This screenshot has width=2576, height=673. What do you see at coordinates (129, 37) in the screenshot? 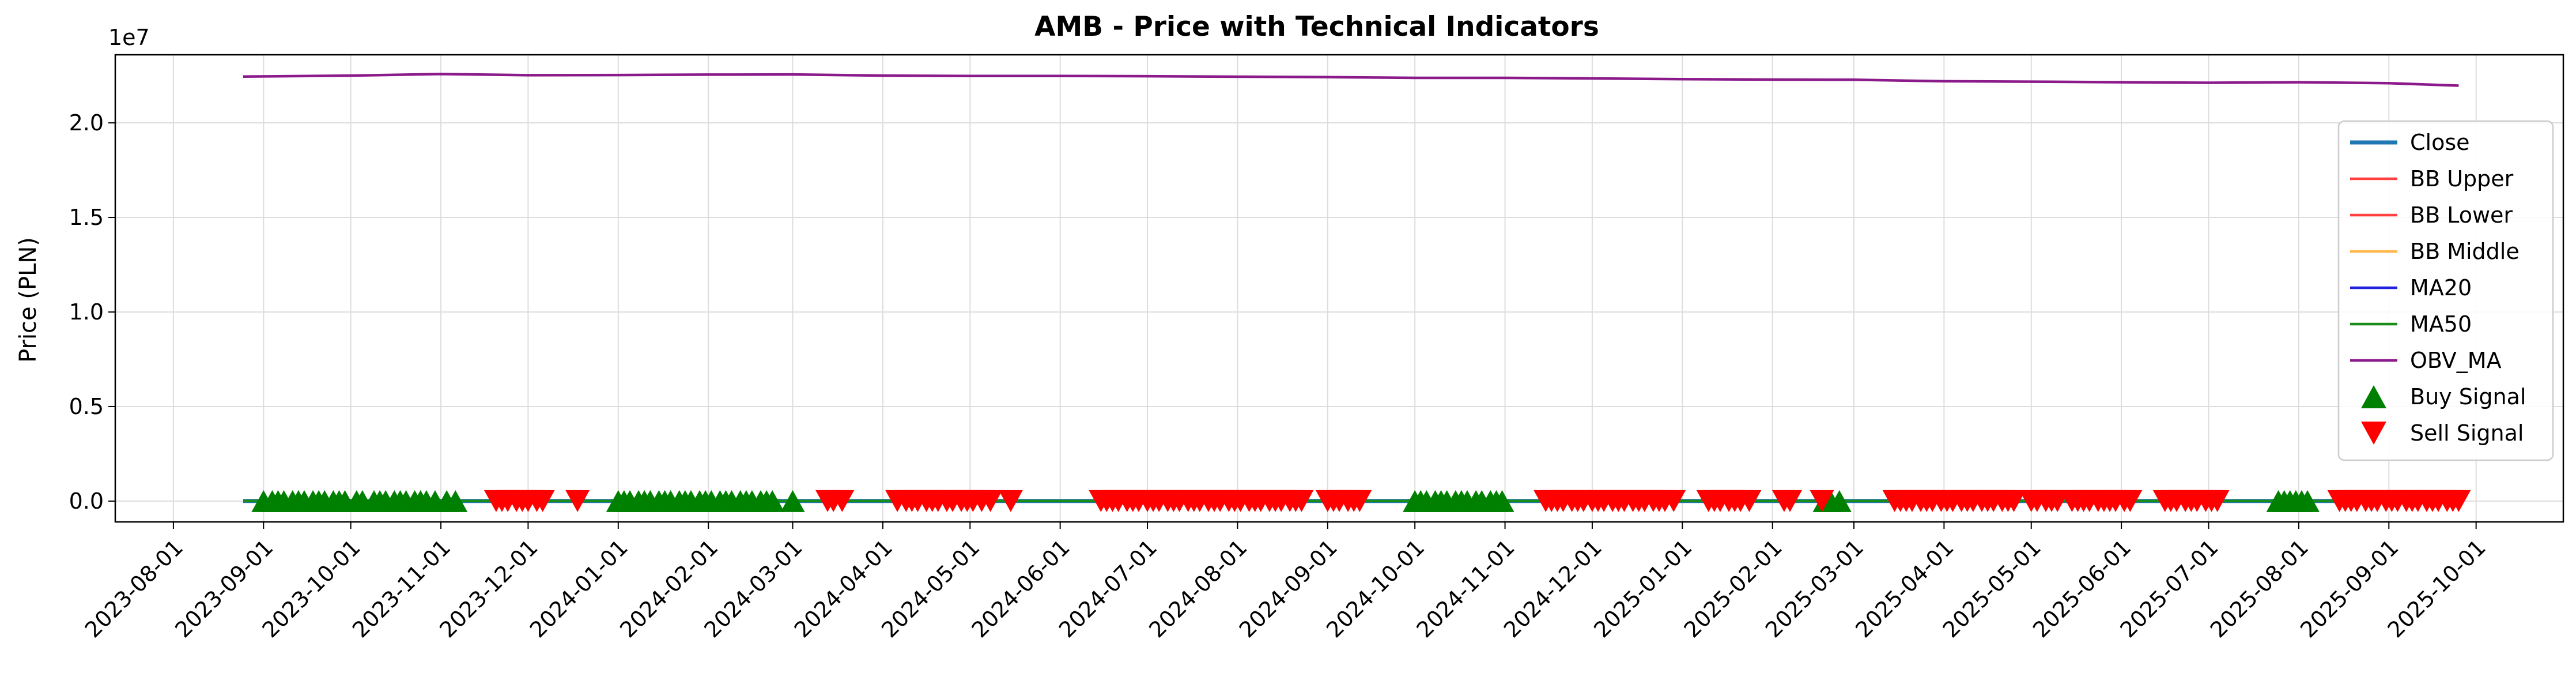
I see `y-axis-offset-label: 1e7` at bounding box center [129, 37].